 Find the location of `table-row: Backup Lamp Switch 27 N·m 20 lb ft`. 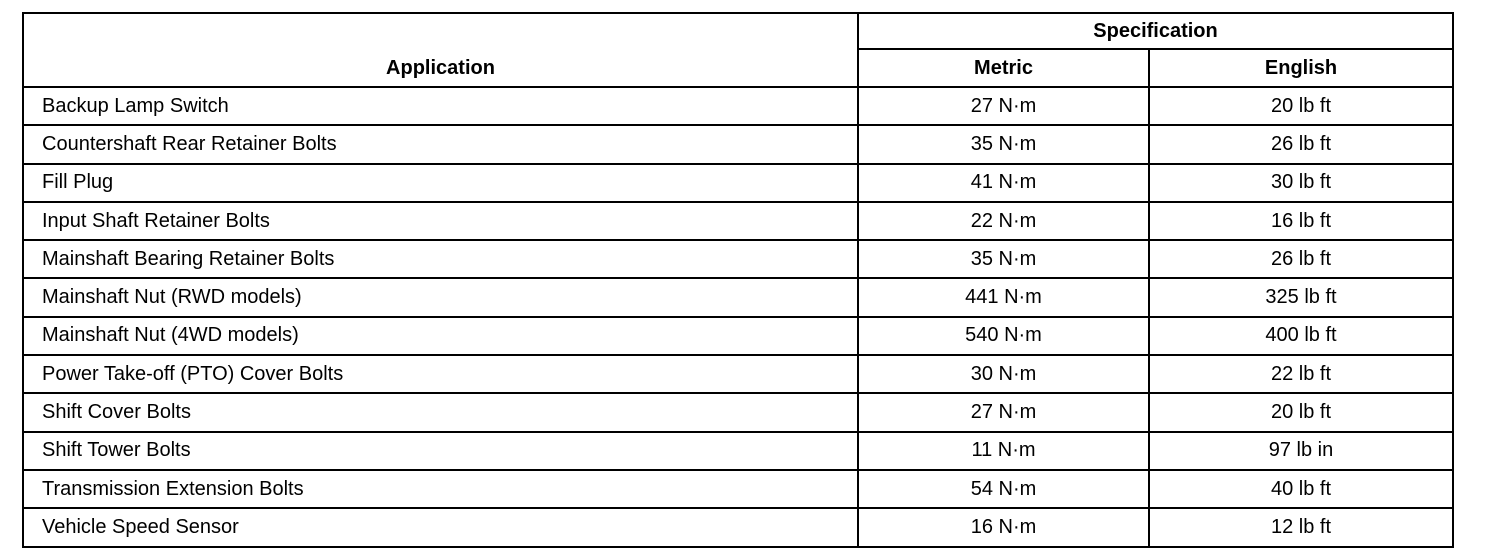

table-row: Backup Lamp Switch 27 N·m 20 lb ft is located at coordinates (738, 106).